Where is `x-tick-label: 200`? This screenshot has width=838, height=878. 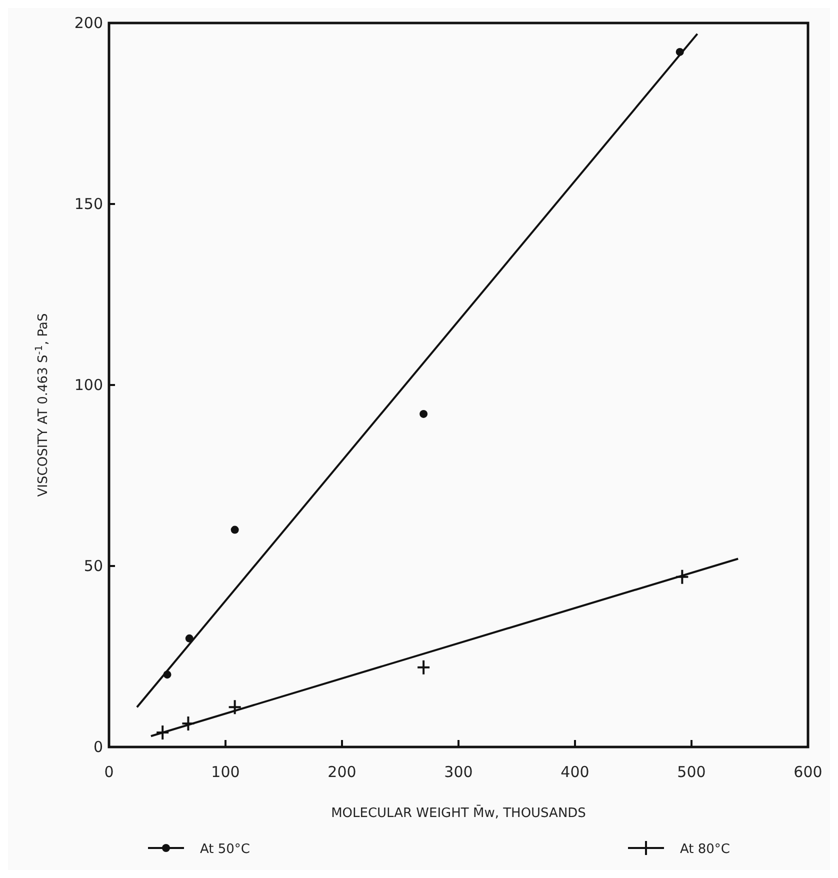
x-tick-label: 200 is located at coordinates (342, 772).